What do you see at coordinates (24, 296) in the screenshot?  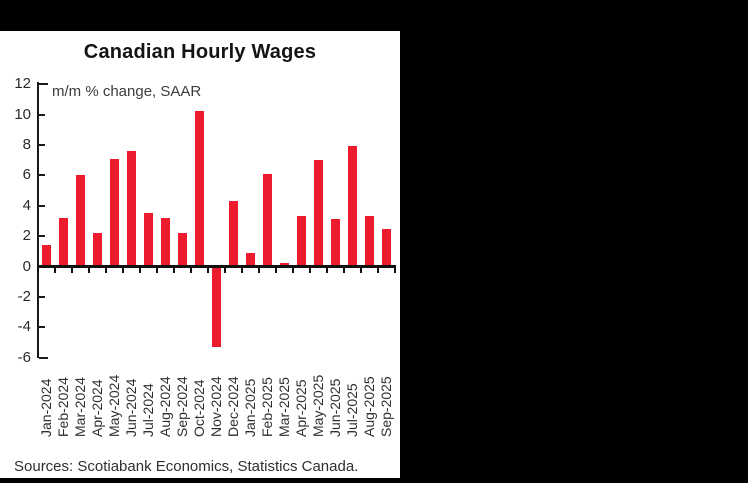 I see `y-tick-label: -2` at bounding box center [24, 296].